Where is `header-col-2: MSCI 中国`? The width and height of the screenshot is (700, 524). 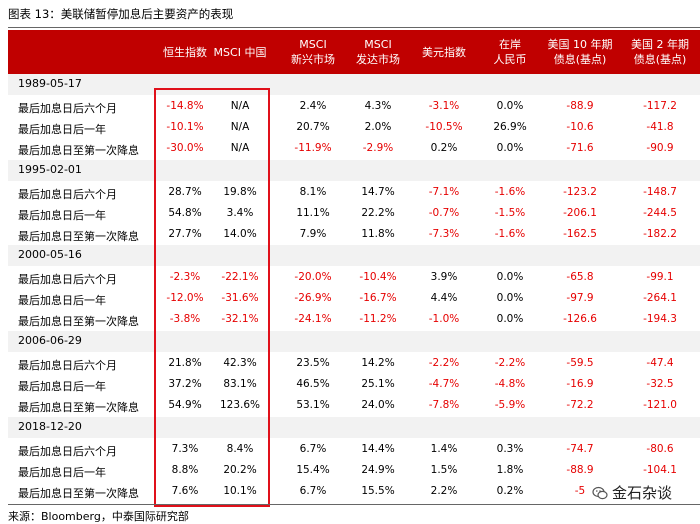
header-col-2: MSCI 中国 is located at coordinates (240, 52).